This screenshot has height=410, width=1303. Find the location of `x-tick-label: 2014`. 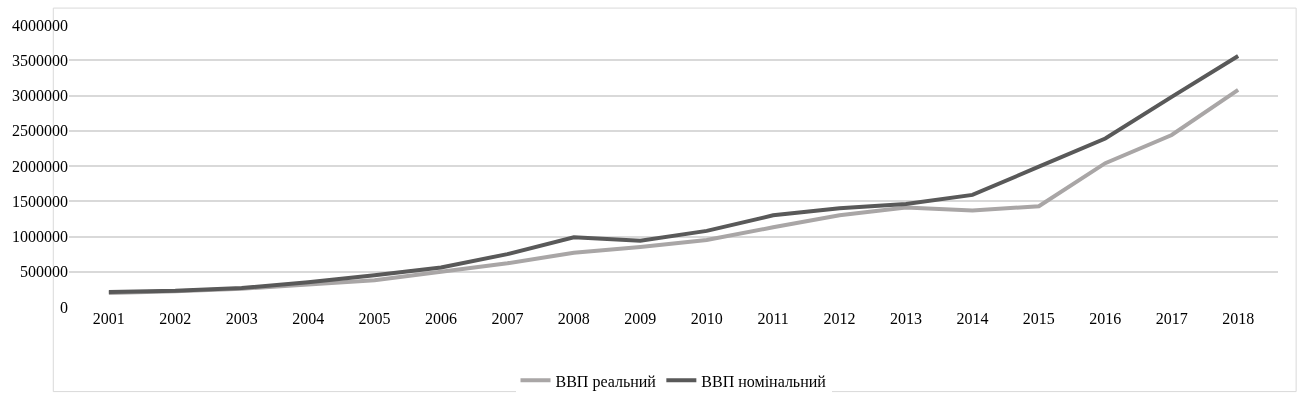

x-tick-label: 2014 is located at coordinates (972, 318).